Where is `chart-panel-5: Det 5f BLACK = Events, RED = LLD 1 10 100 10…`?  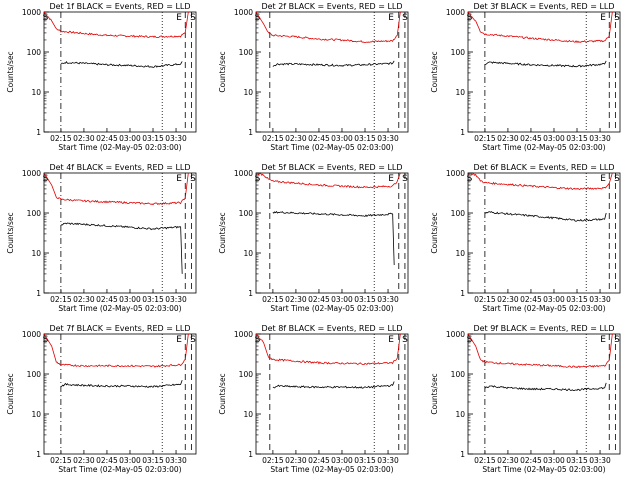 chart-panel-5: Det 5f BLACK = Events, RED = LLD 1 10 100 10… is located at coordinates (313, 238).